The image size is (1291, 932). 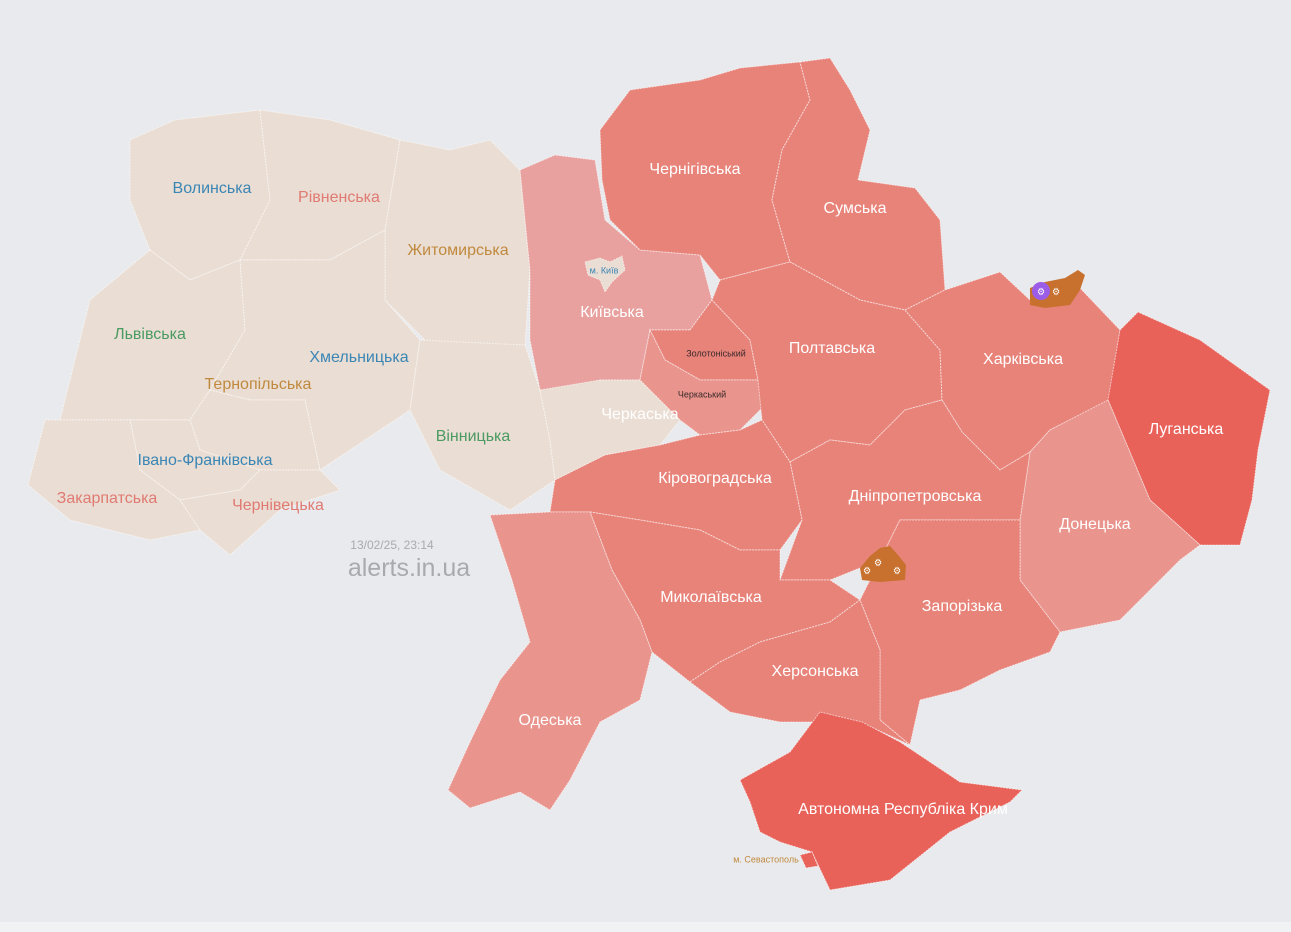 I want to click on drone-glyph-icon: ⚙, so click(x=1041, y=292).